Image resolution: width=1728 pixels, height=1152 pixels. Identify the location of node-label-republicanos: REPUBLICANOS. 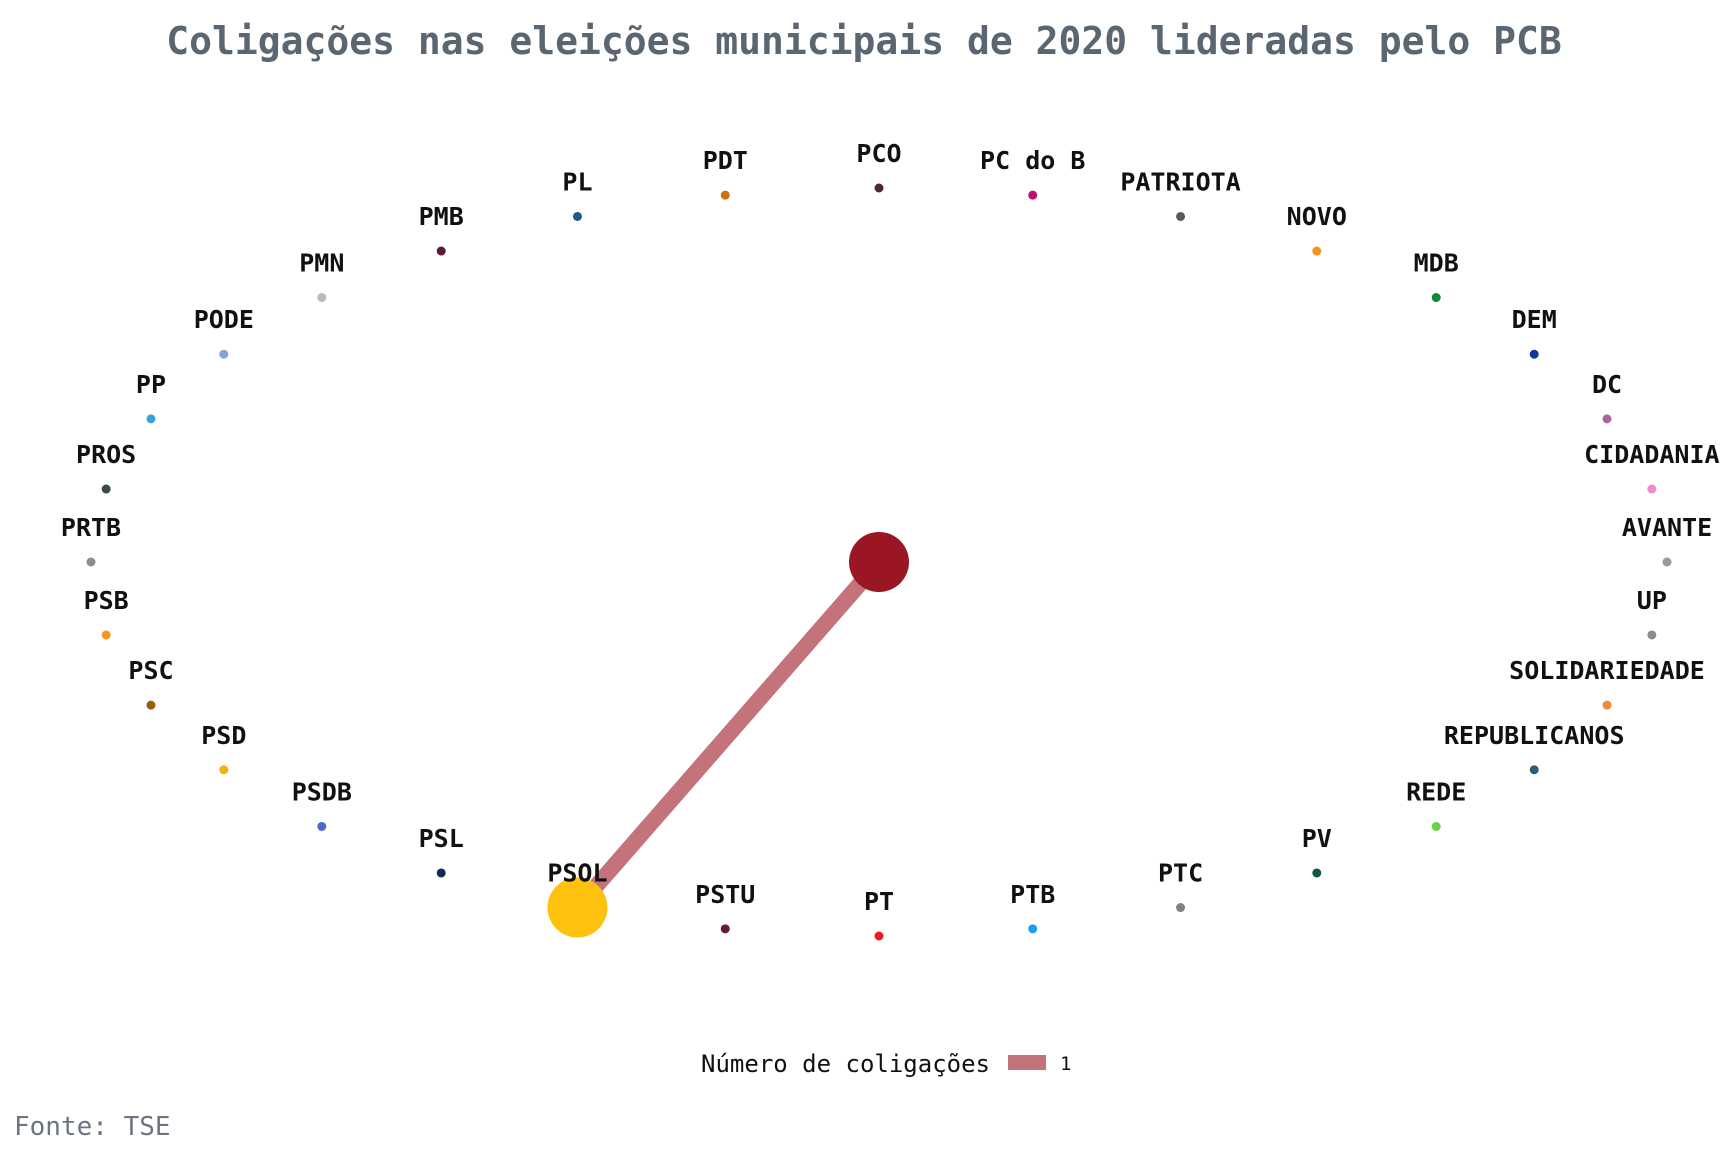
(1534, 735).